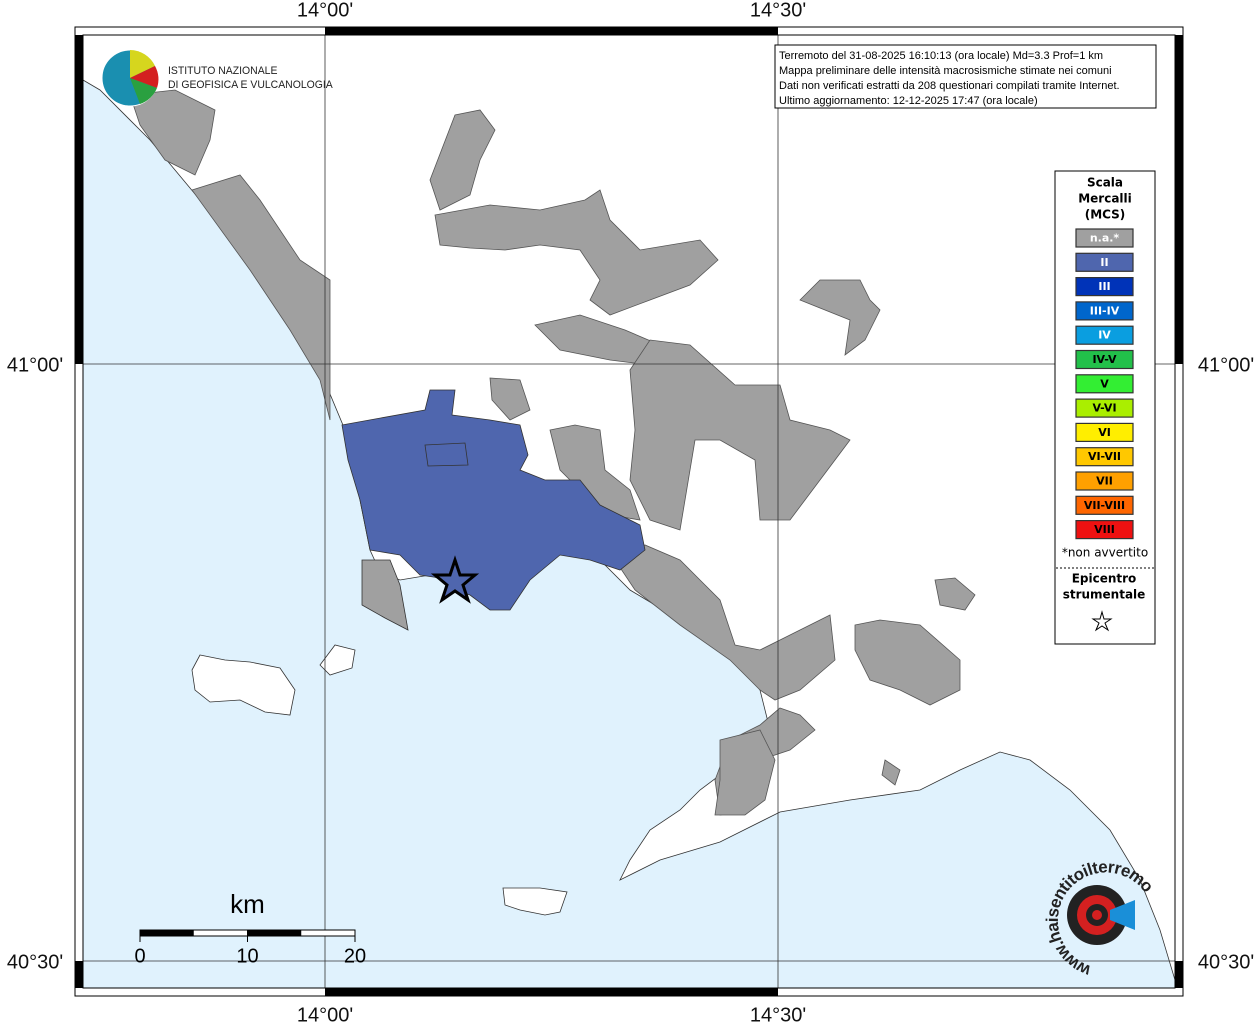 The width and height of the screenshot is (1257, 1024). What do you see at coordinates (1105, 183) in the screenshot?
I see `legend-title: Scala` at bounding box center [1105, 183].